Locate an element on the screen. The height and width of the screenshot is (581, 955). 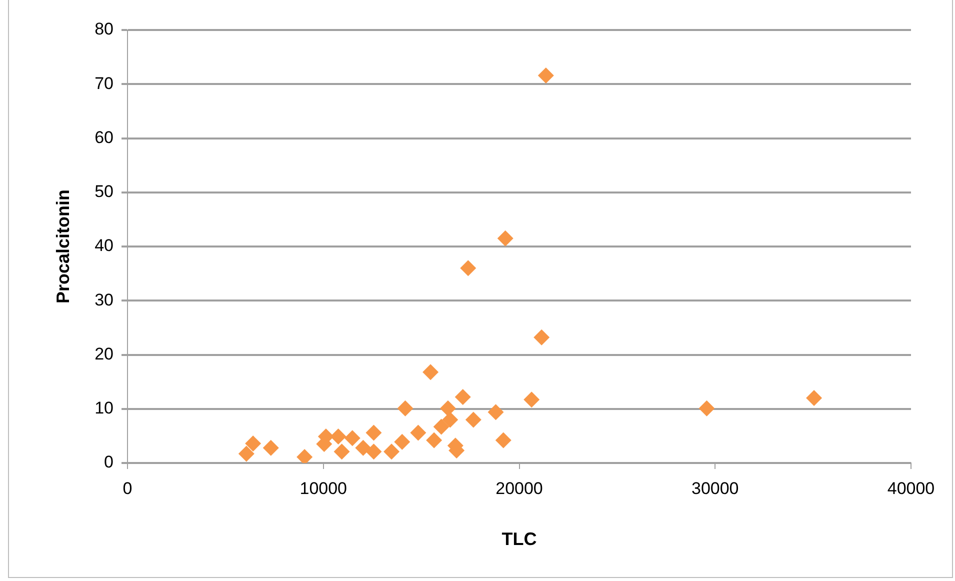
x-tick-label: 10000 is located at coordinates (324, 488).